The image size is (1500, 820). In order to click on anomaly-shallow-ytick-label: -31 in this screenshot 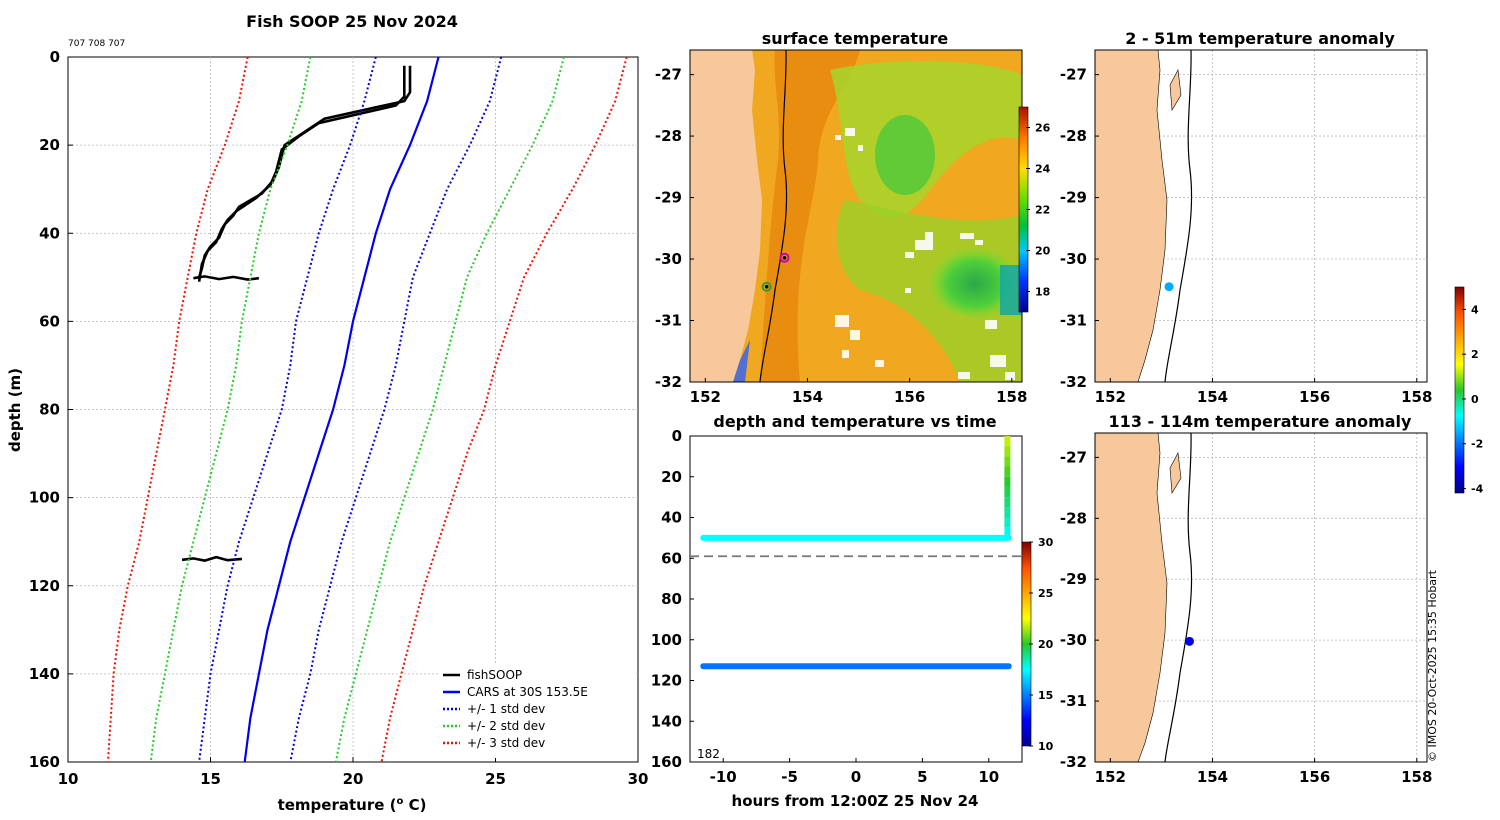, I will do `click(1073, 321)`.